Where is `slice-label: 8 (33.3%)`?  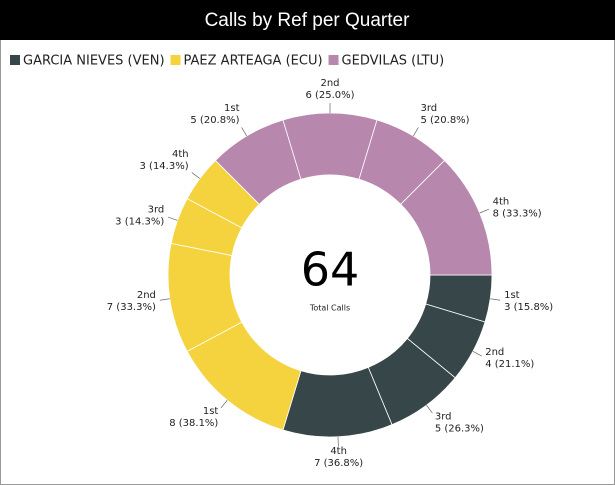
slice-label: 8 (33.3%) is located at coordinates (517, 214).